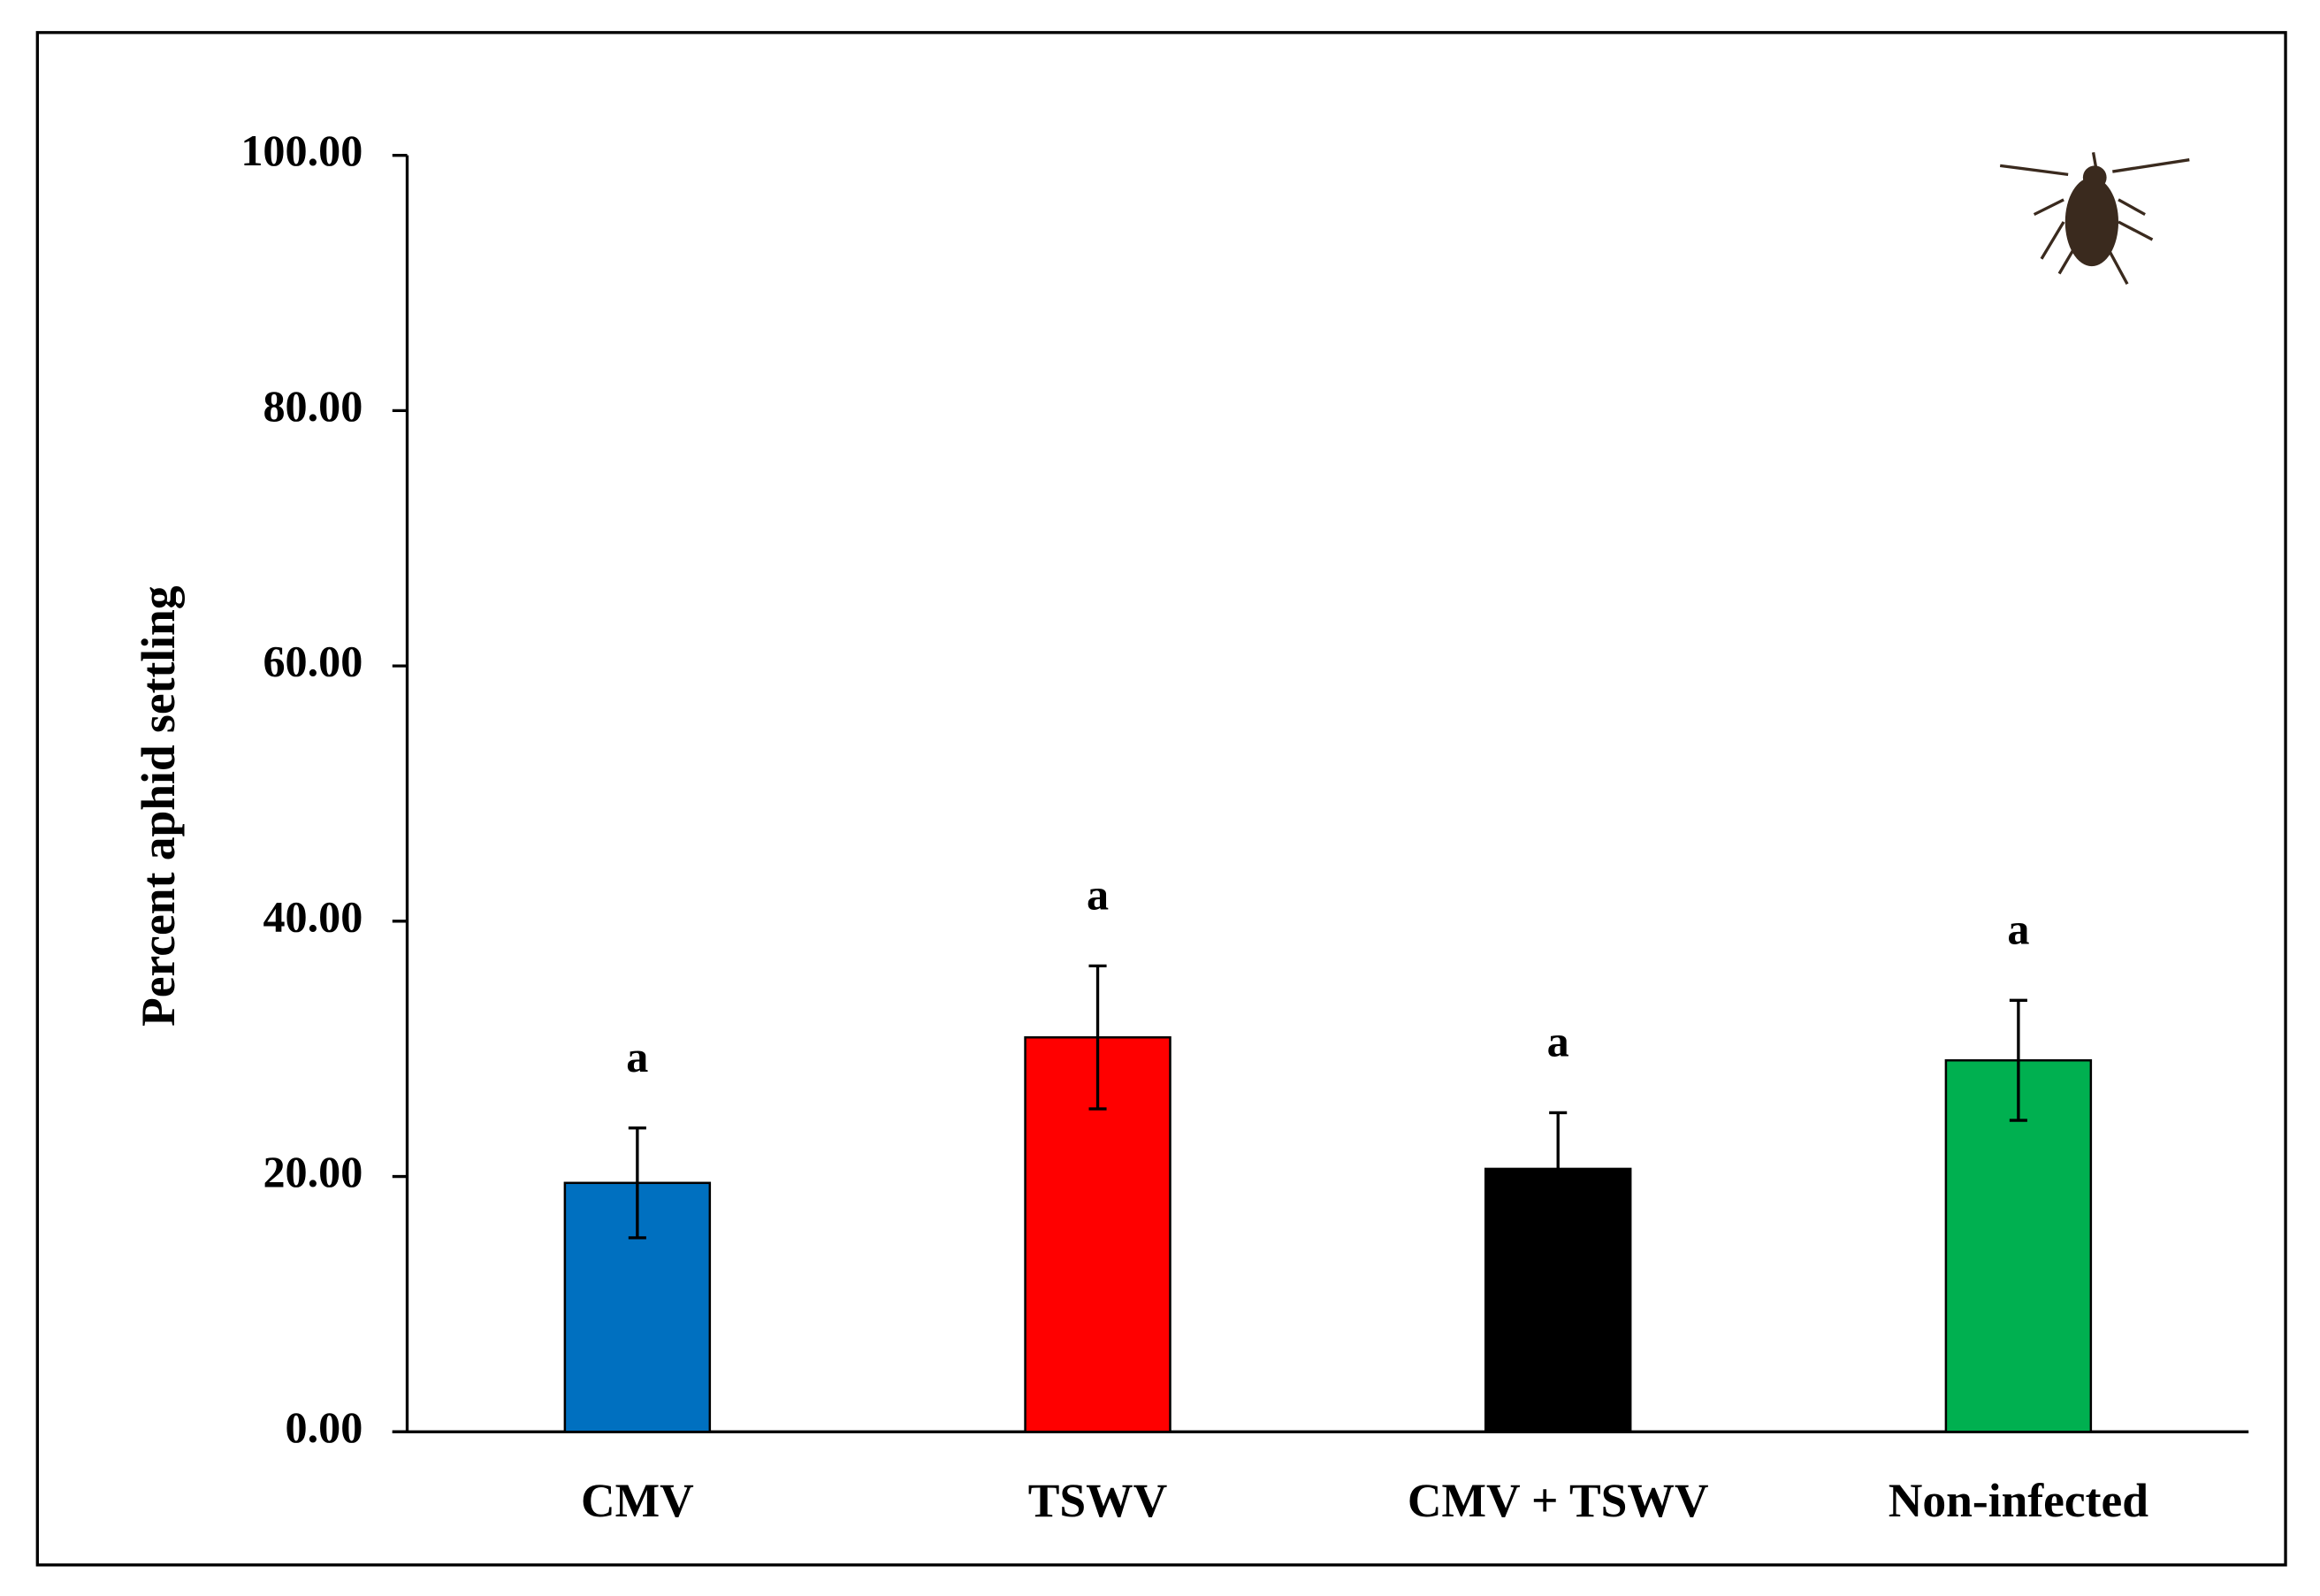 The width and height of the screenshot is (2320, 1596). What do you see at coordinates (158, 806) in the screenshot?
I see `y-axis-label: Percent aphid settling` at bounding box center [158, 806].